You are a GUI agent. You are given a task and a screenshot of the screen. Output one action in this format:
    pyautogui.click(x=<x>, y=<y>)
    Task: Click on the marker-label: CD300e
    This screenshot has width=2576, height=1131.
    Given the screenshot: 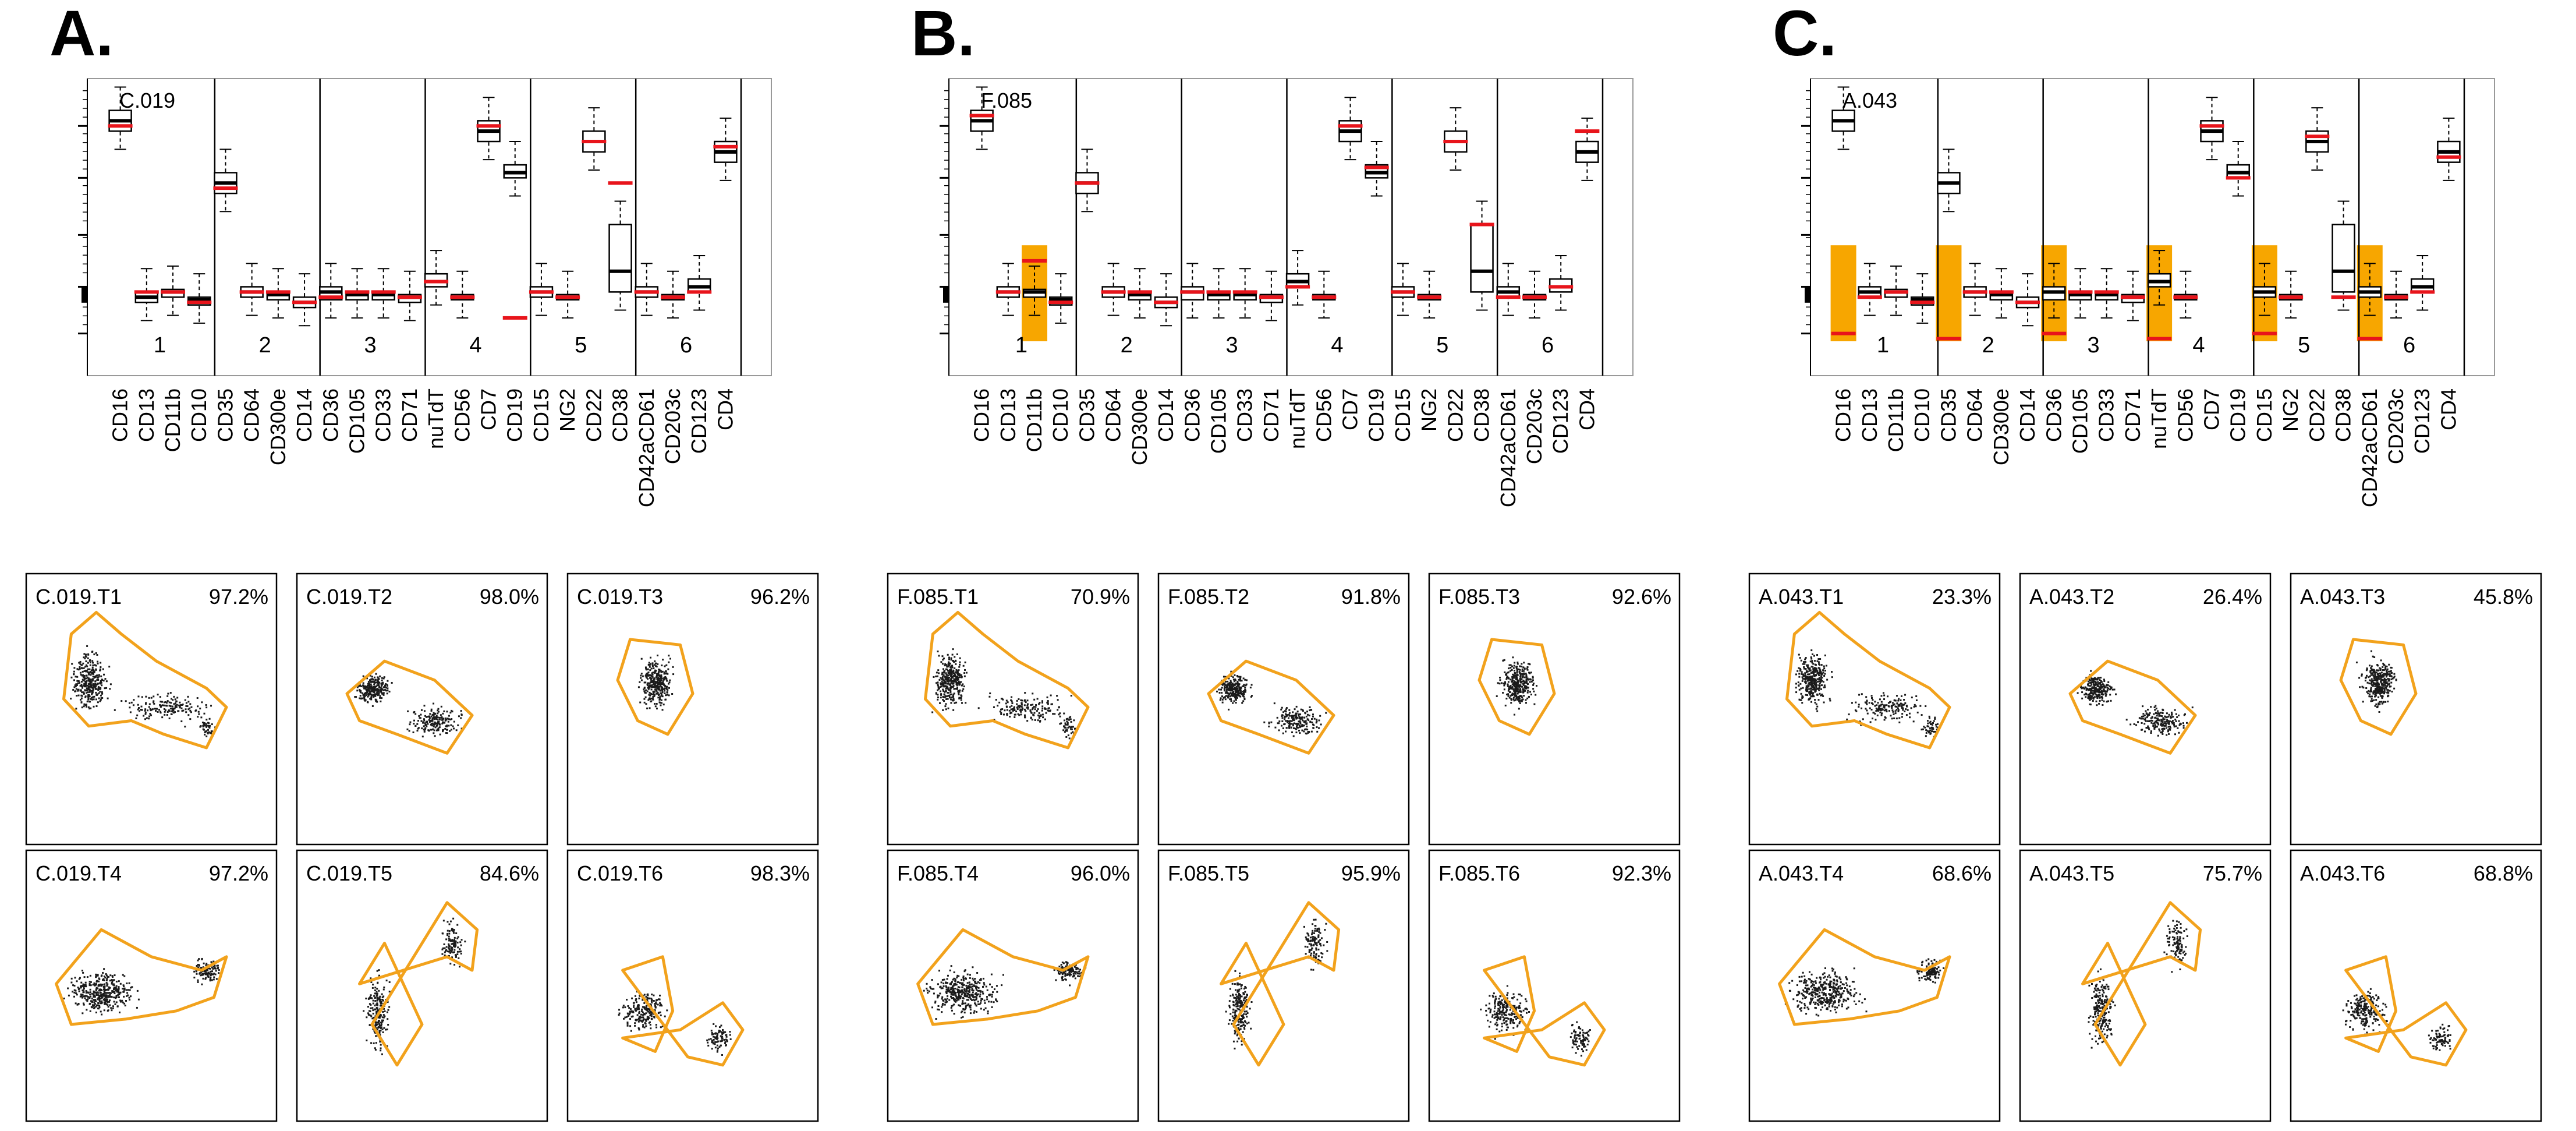 What is the action you would take?
    pyautogui.click(x=278, y=426)
    